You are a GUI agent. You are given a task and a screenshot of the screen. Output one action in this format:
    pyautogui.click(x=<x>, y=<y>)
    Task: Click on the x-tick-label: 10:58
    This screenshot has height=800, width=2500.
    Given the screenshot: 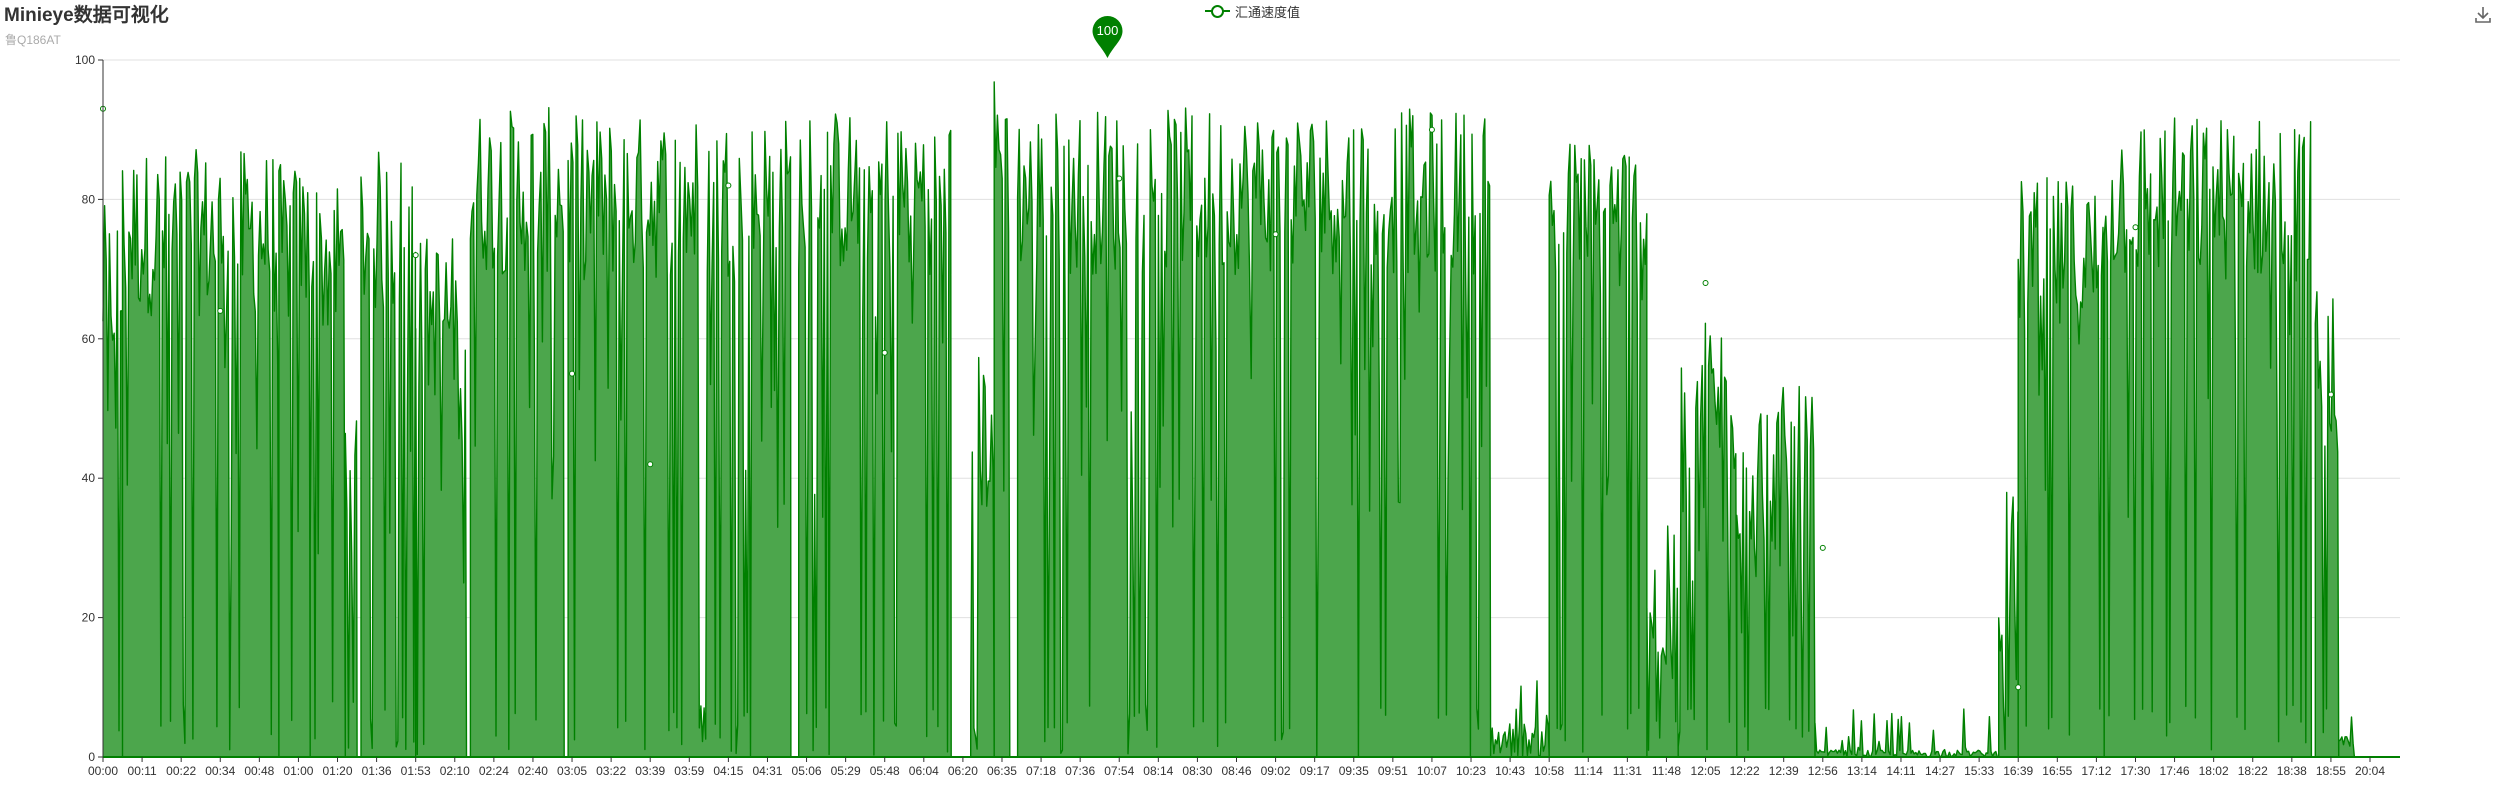 What is the action you would take?
    pyautogui.click(x=1549, y=771)
    